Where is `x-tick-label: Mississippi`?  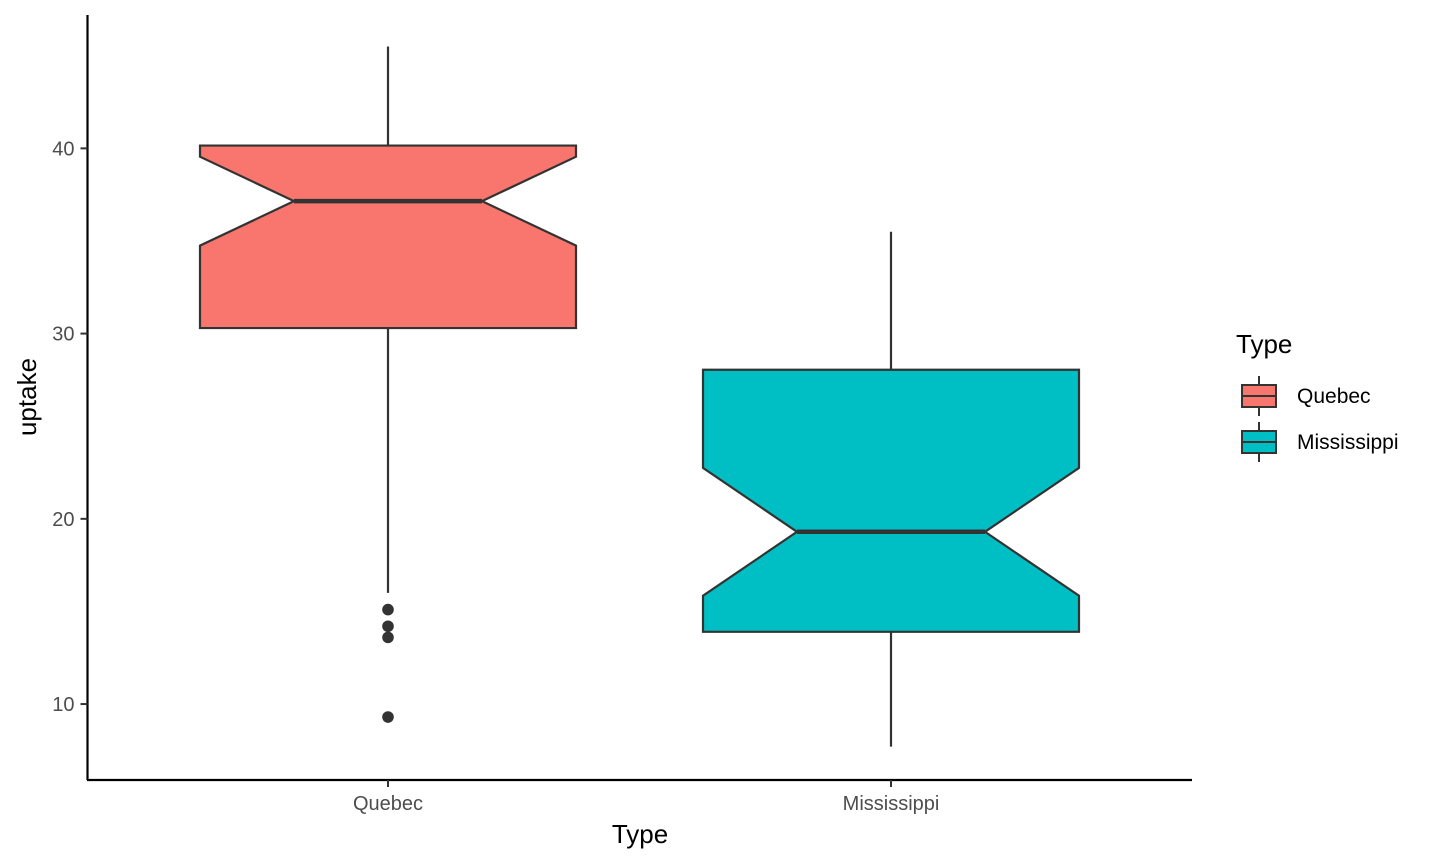 x-tick-label: Mississippi is located at coordinates (891, 804).